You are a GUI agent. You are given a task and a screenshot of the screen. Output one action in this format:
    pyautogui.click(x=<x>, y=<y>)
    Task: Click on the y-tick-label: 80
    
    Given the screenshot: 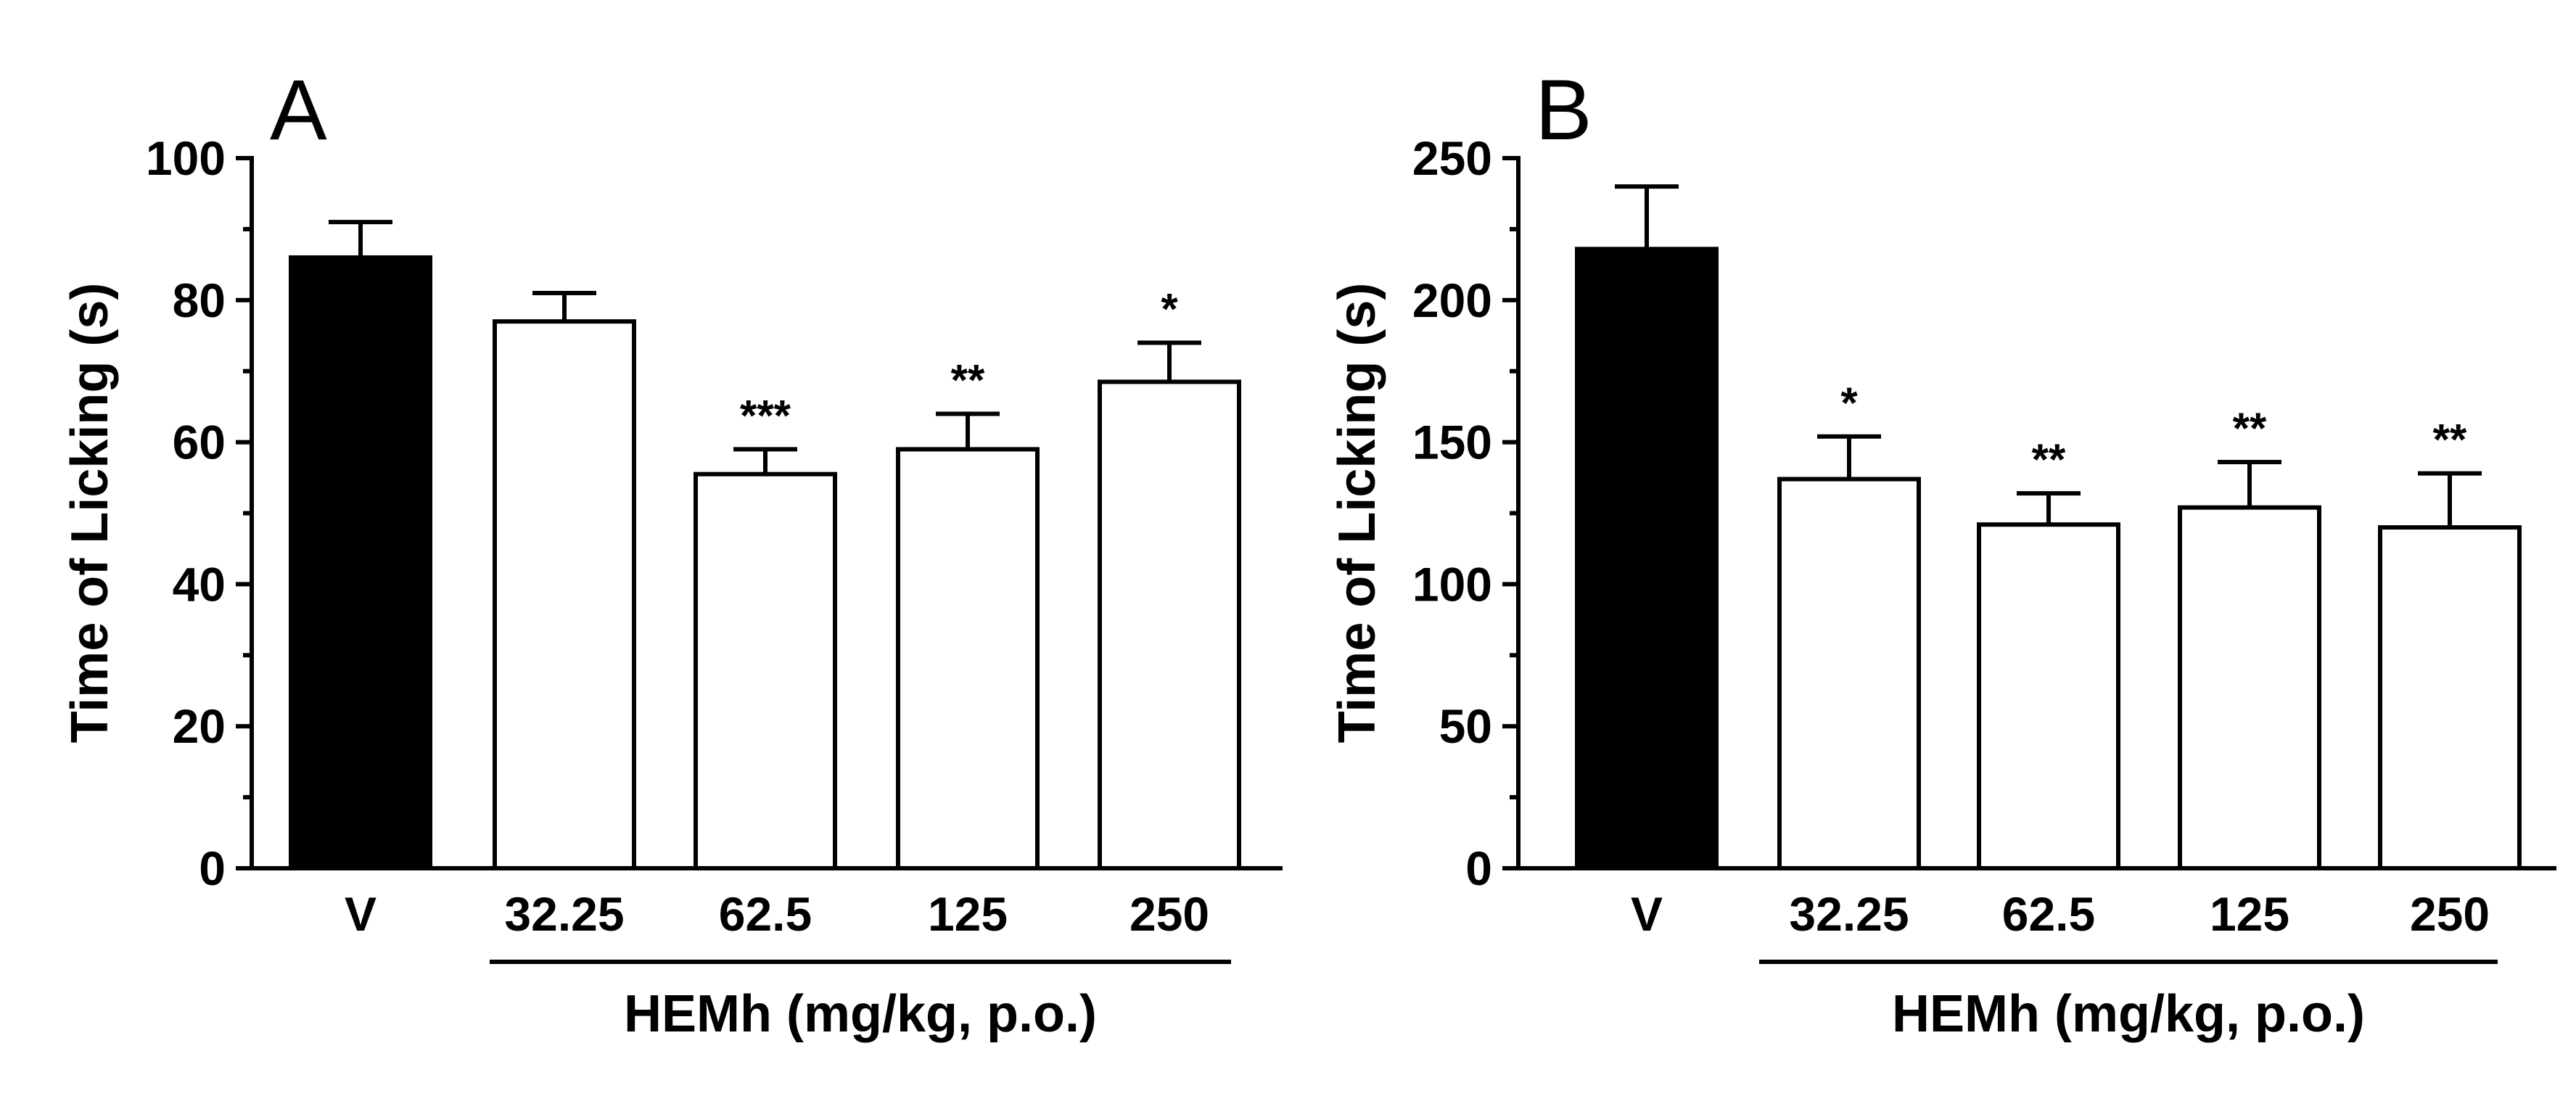 What is the action you would take?
    pyautogui.click(x=199, y=300)
    